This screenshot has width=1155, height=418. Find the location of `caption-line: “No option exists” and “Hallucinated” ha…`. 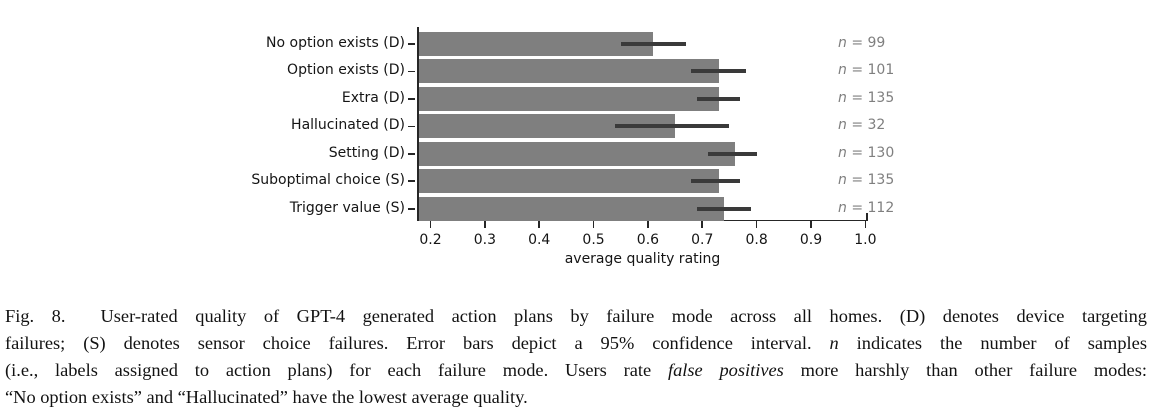

caption-line: “No option exists” and “Hallucinated” ha… is located at coordinates (576, 397).